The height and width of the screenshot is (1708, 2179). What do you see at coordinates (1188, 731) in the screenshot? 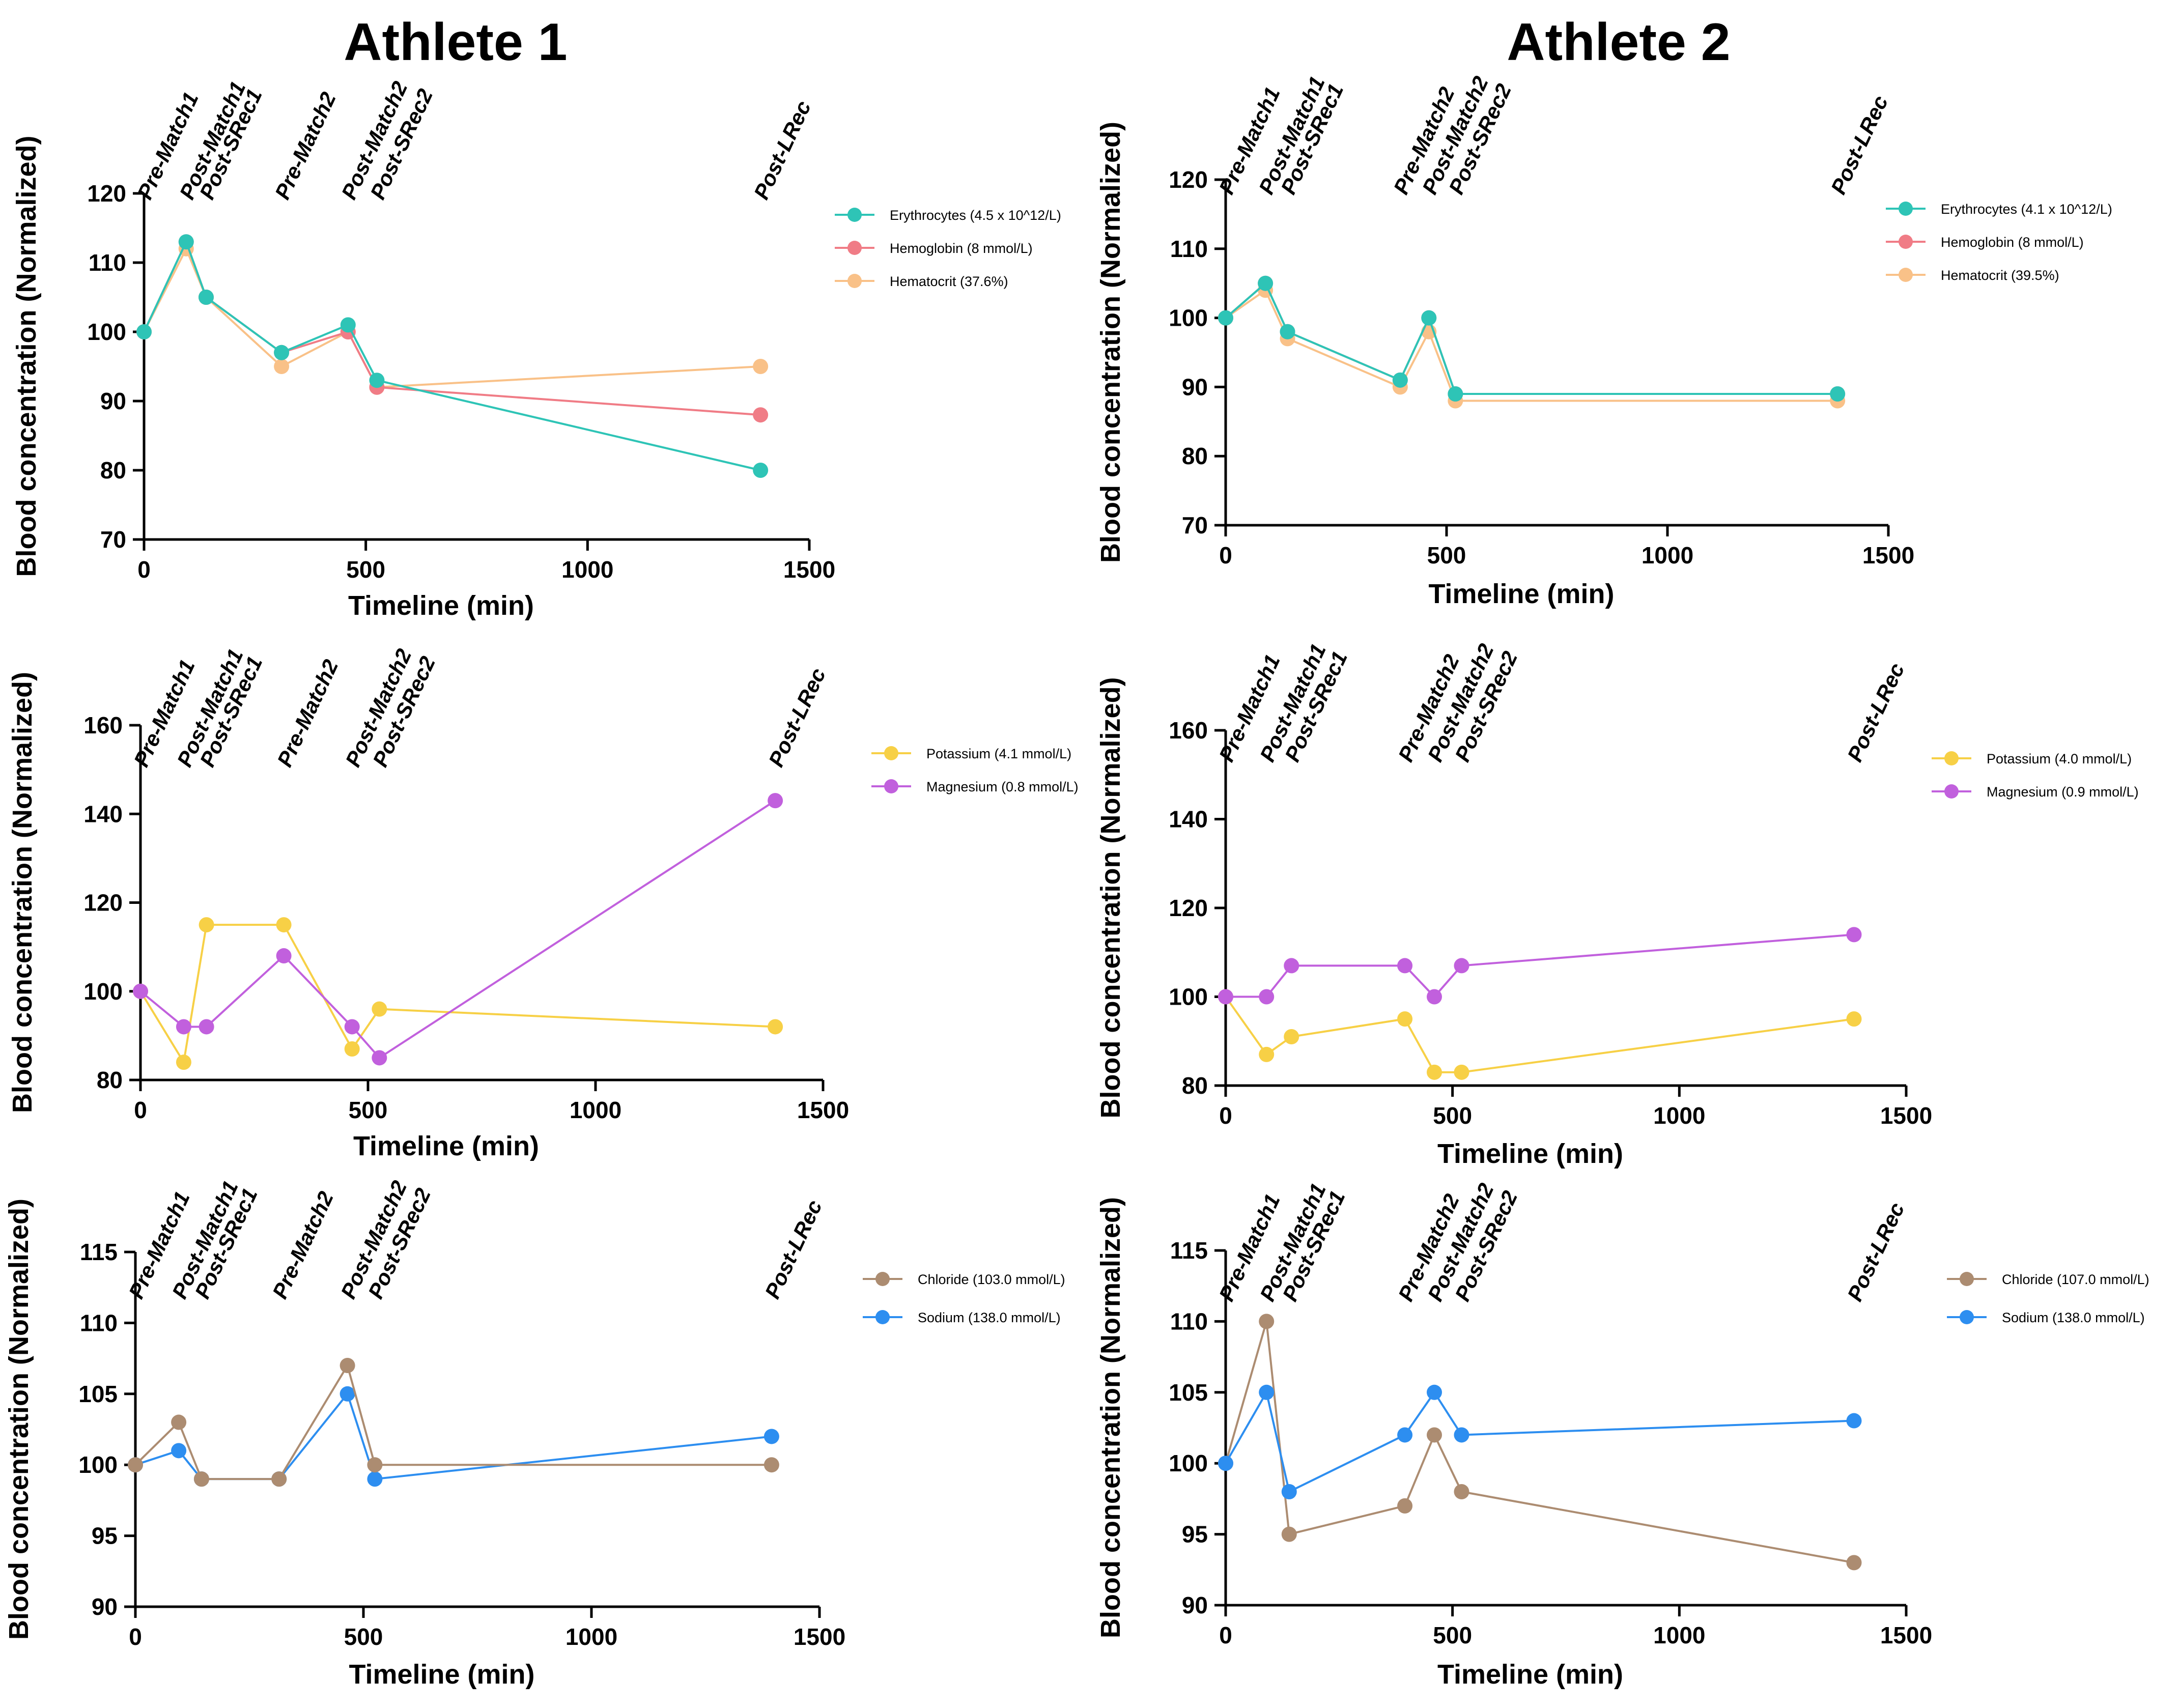
I see `y-tick-label: 160` at bounding box center [1188, 731].